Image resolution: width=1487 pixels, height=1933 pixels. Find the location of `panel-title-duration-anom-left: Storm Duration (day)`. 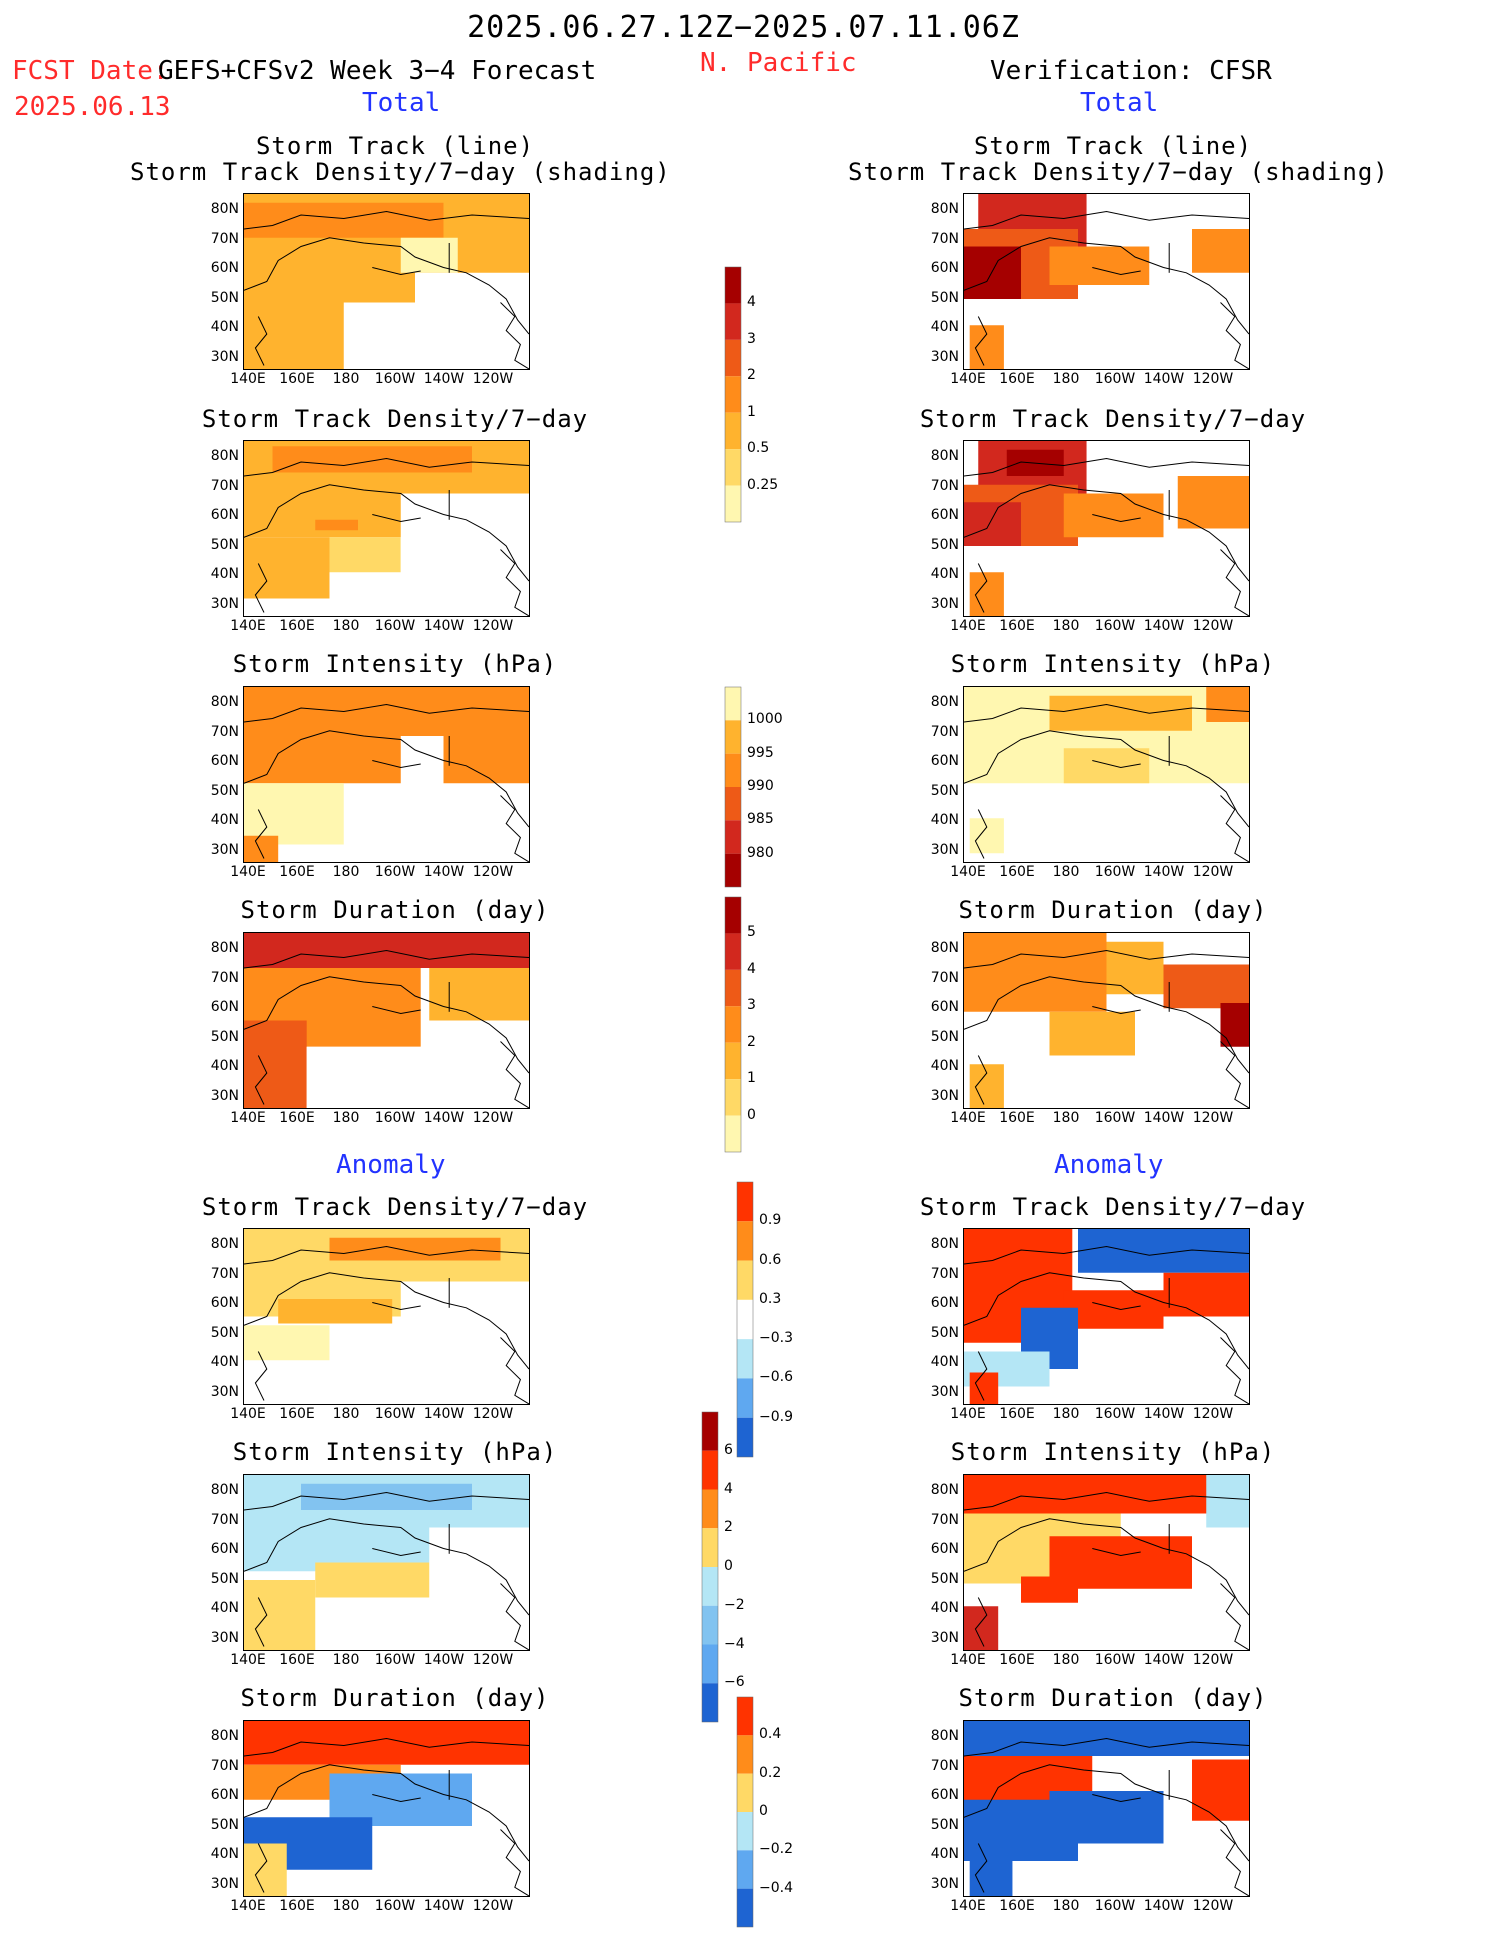

panel-title-duration-anom-left: Storm Duration (day) is located at coordinates (395, 1698).